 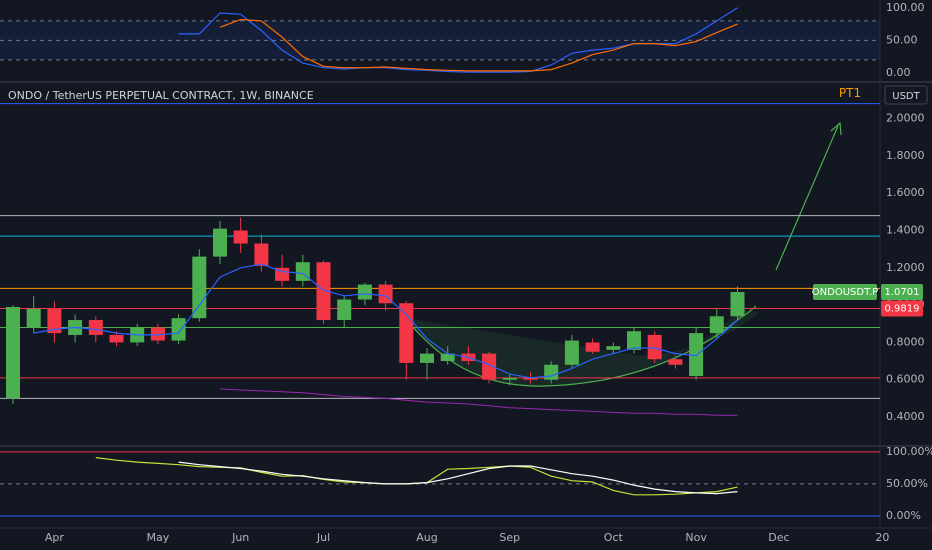 What do you see at coordinates (905, 341) in the screenshot?
I see `y-tick-label: 0.8000` at bounding box center [905, 341].